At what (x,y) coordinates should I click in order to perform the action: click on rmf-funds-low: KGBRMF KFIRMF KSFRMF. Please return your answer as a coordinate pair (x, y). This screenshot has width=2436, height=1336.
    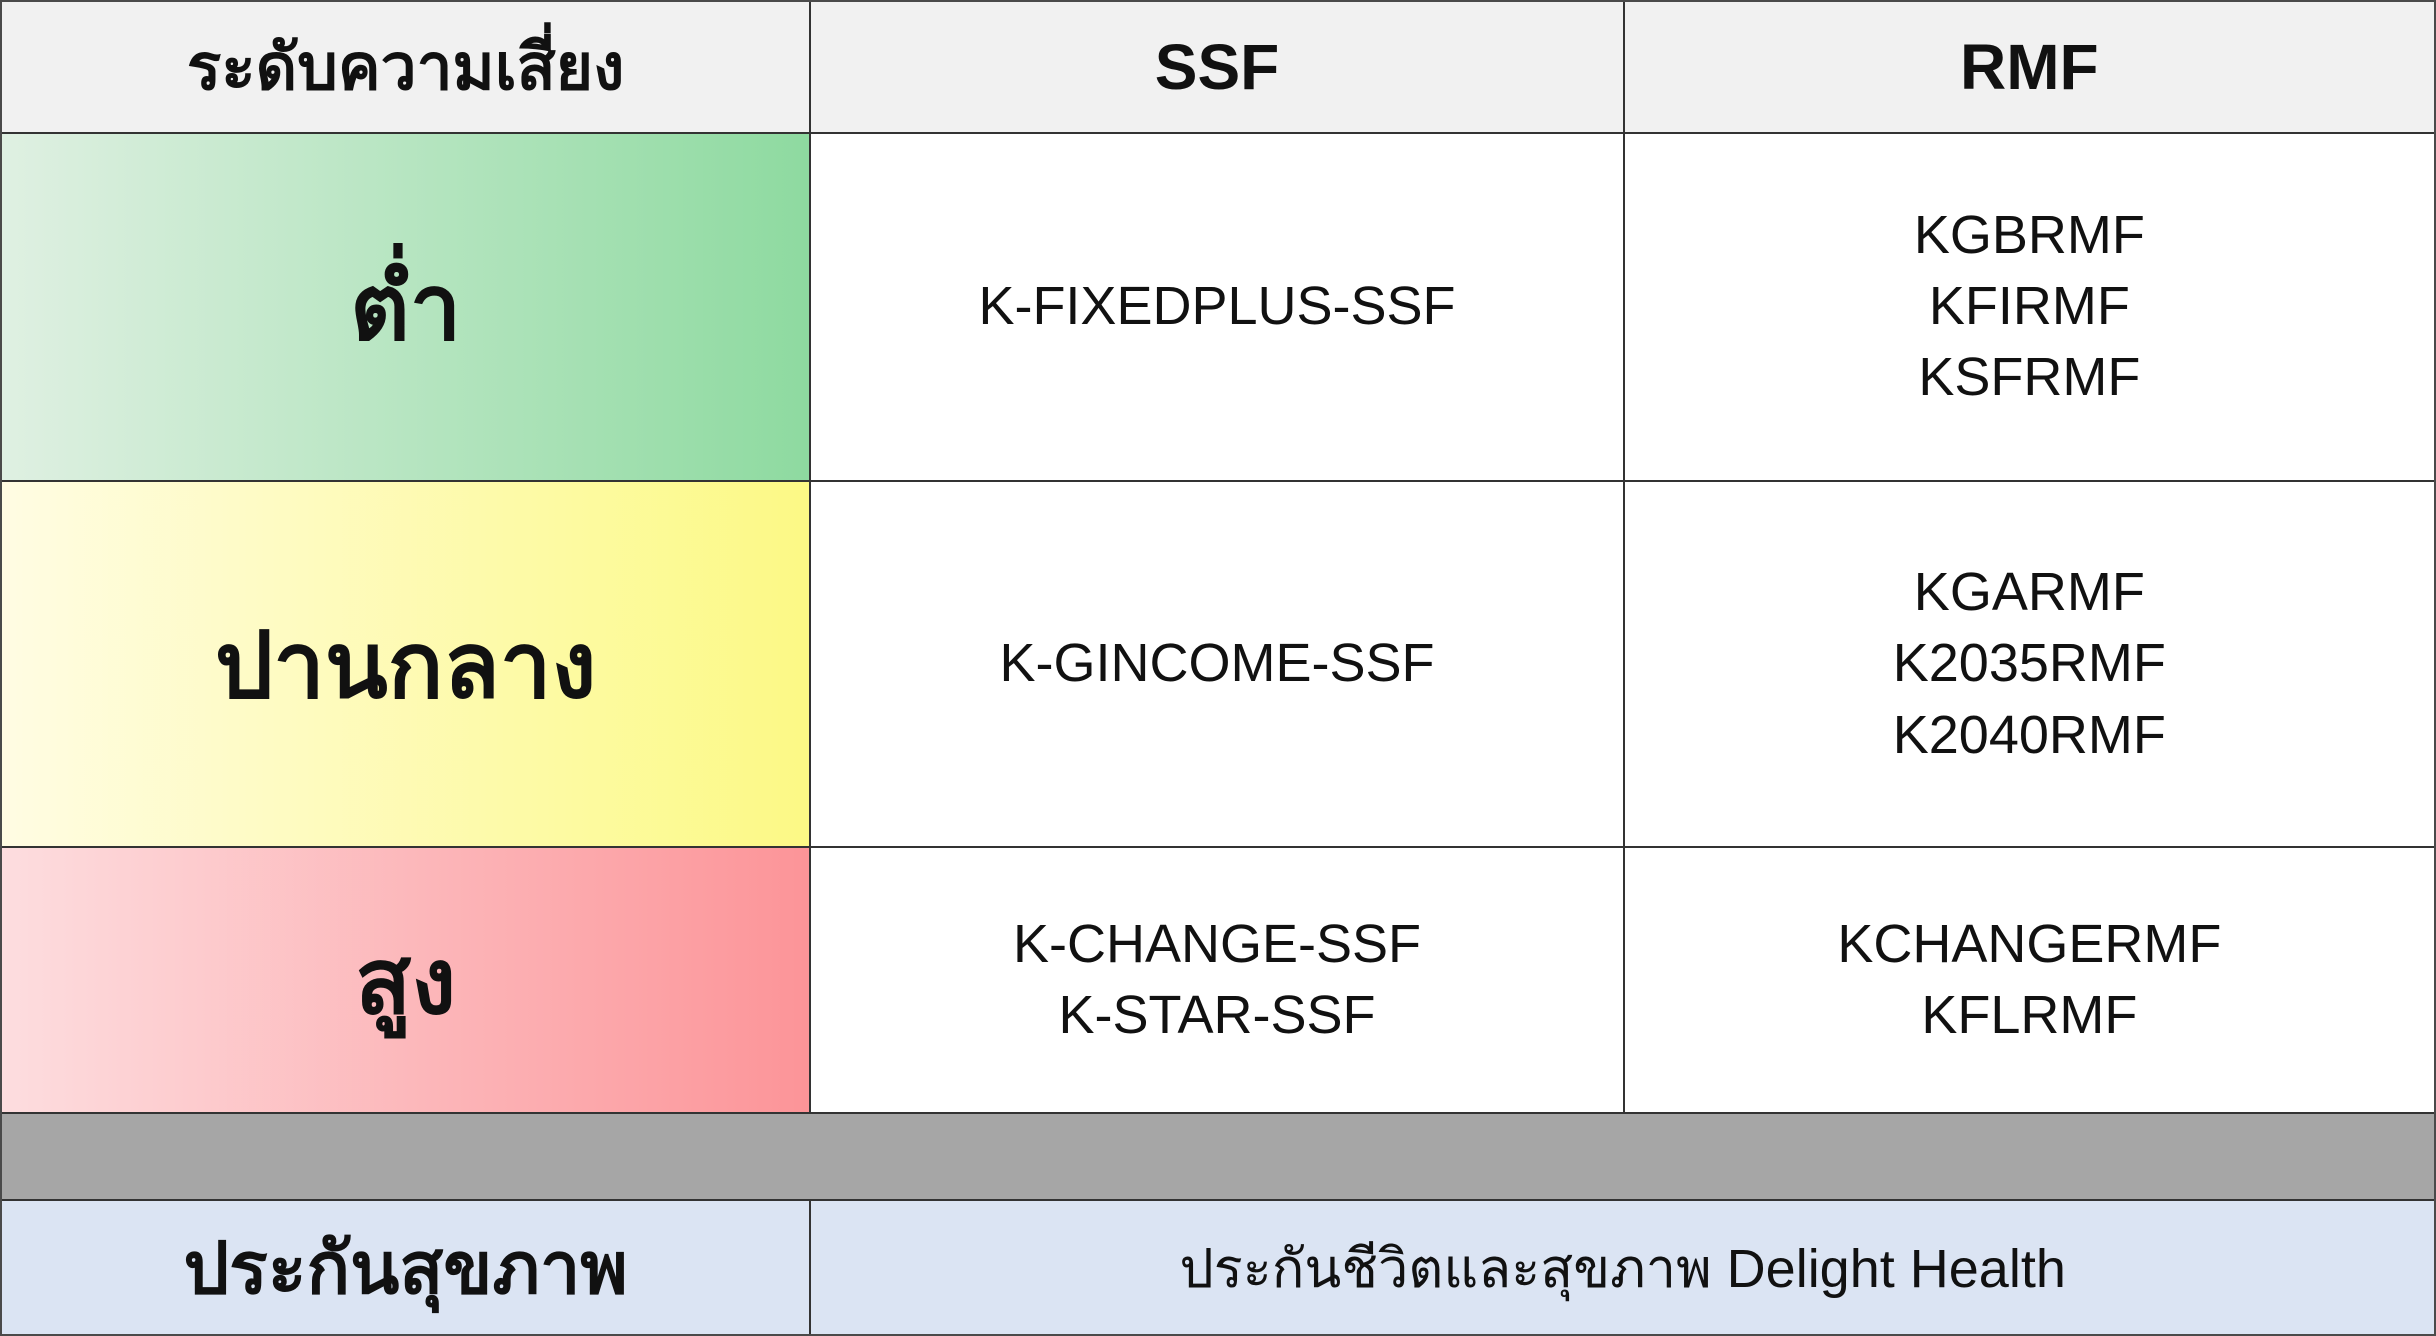
    Looking at the image, I should click on (2029, 306).